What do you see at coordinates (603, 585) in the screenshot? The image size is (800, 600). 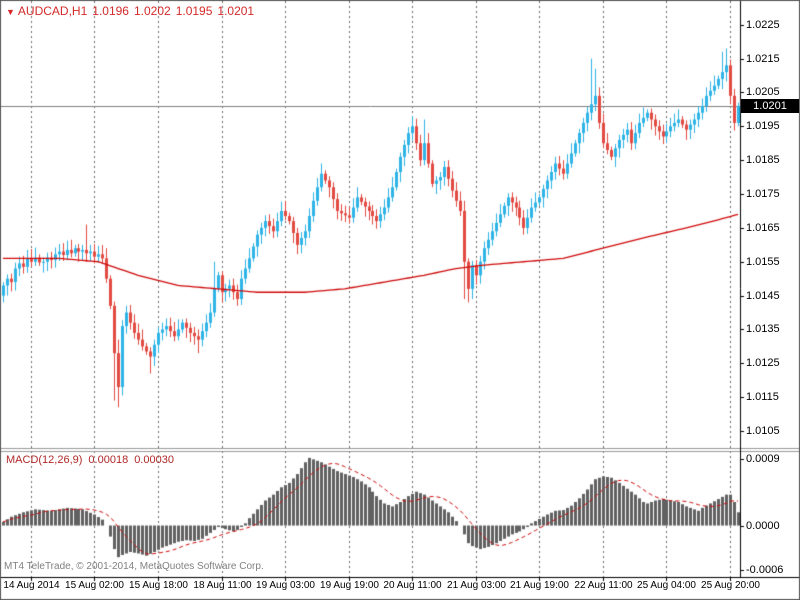 I see `time-axis-label: 22 Aug 11:00` at bounding box center [603, 585].